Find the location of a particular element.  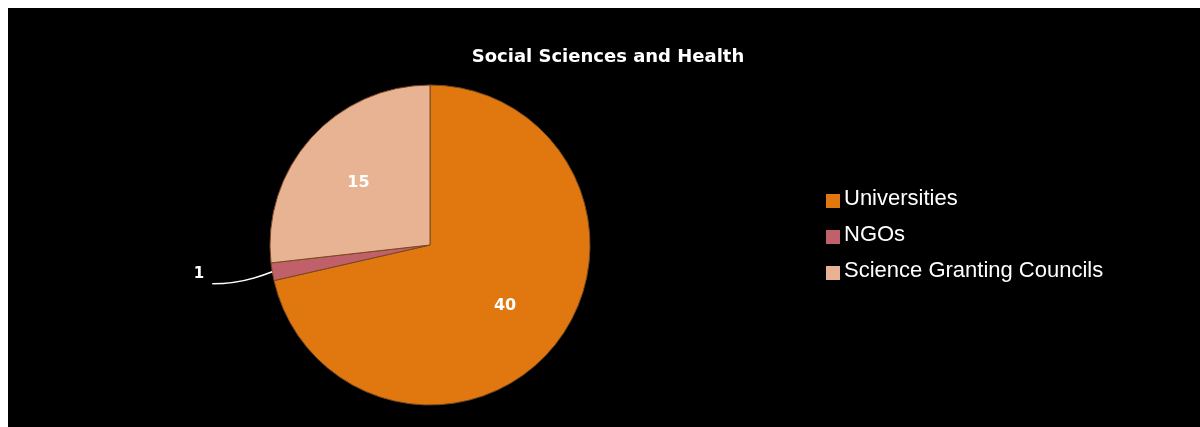

data-label: 1 is located at coordinates (199, 272).